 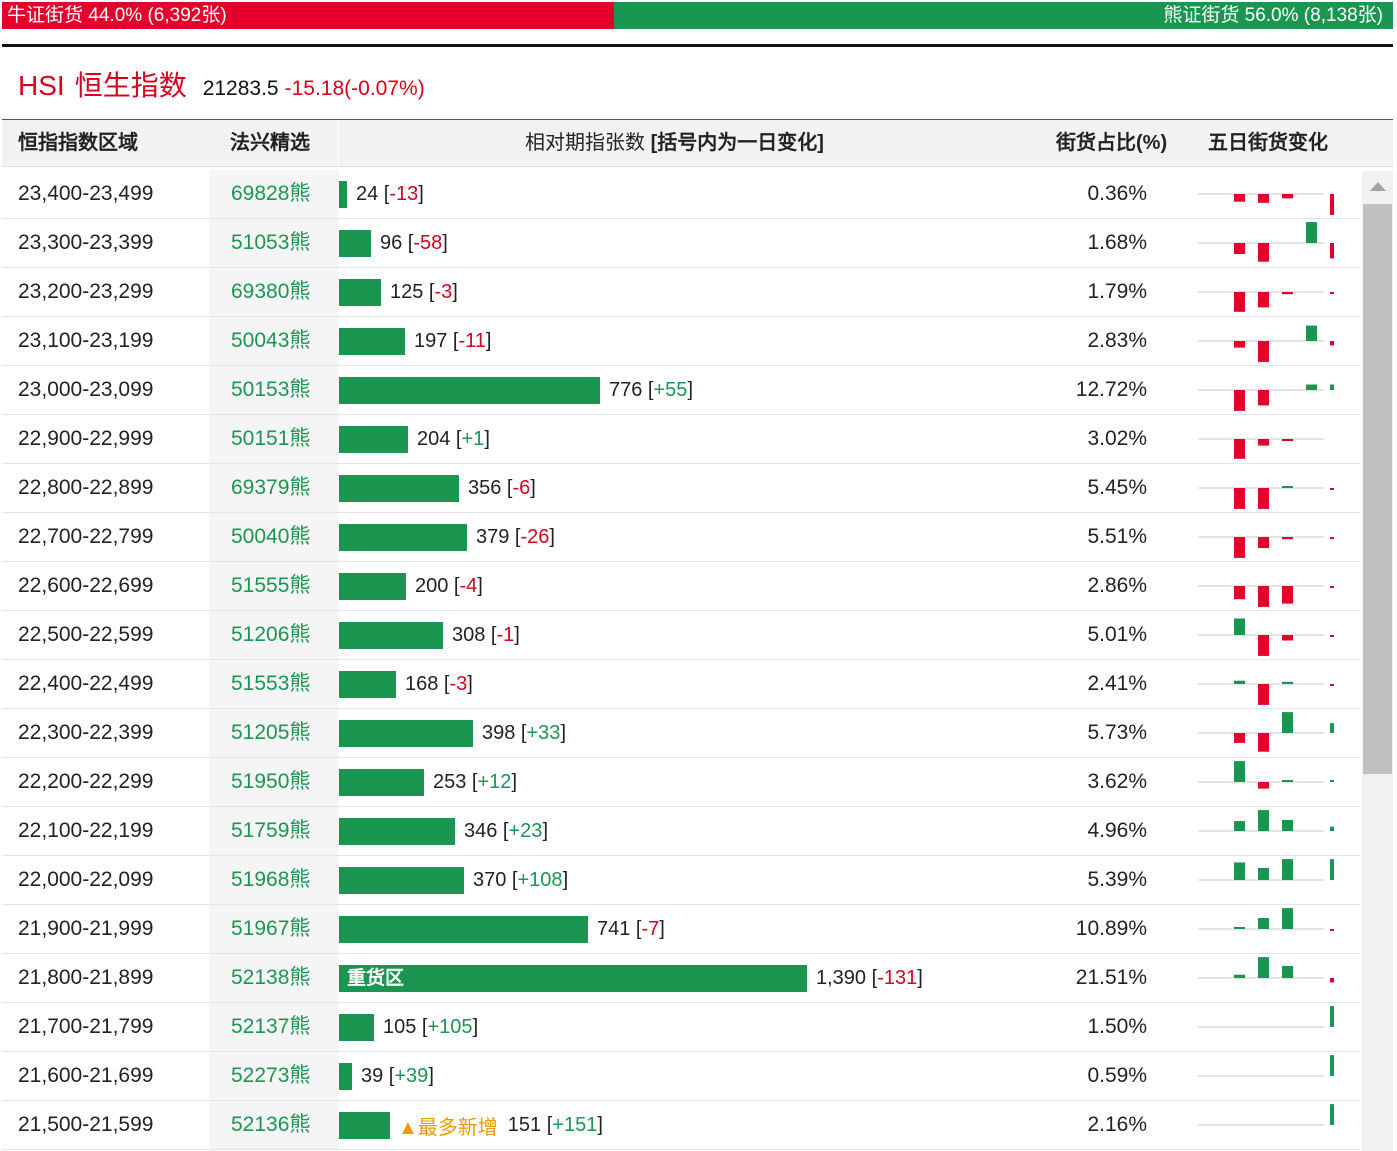 I want to click on warrant-code-link: 52138熊, so click(x=274, y=978).